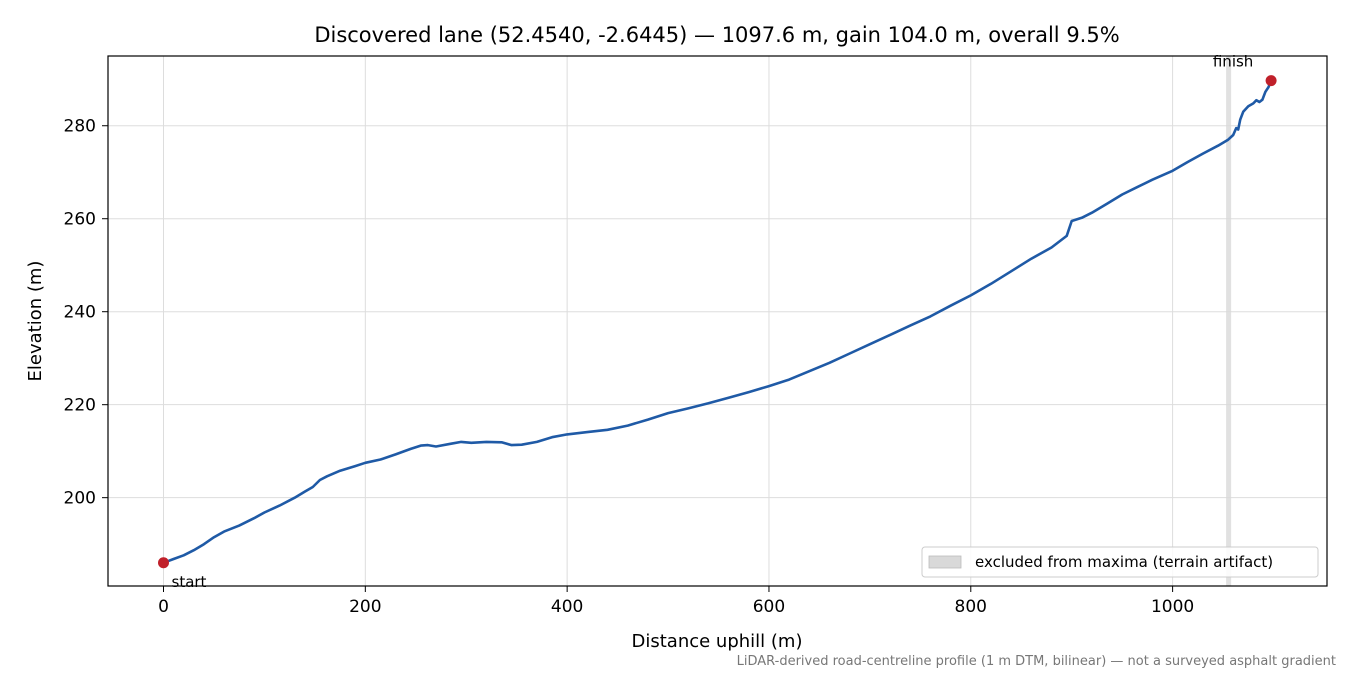  Describe the element at coordinates (189, 582) in the screenshot. I see `start-label: start` at that location.